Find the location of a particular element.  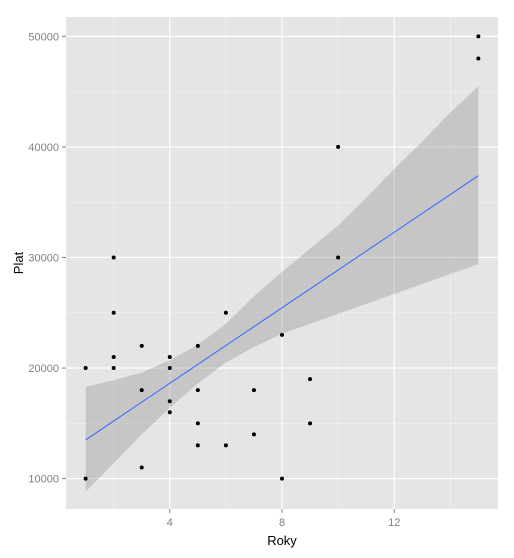

y-axis-title: Plat is located at coordinates (18, 262).